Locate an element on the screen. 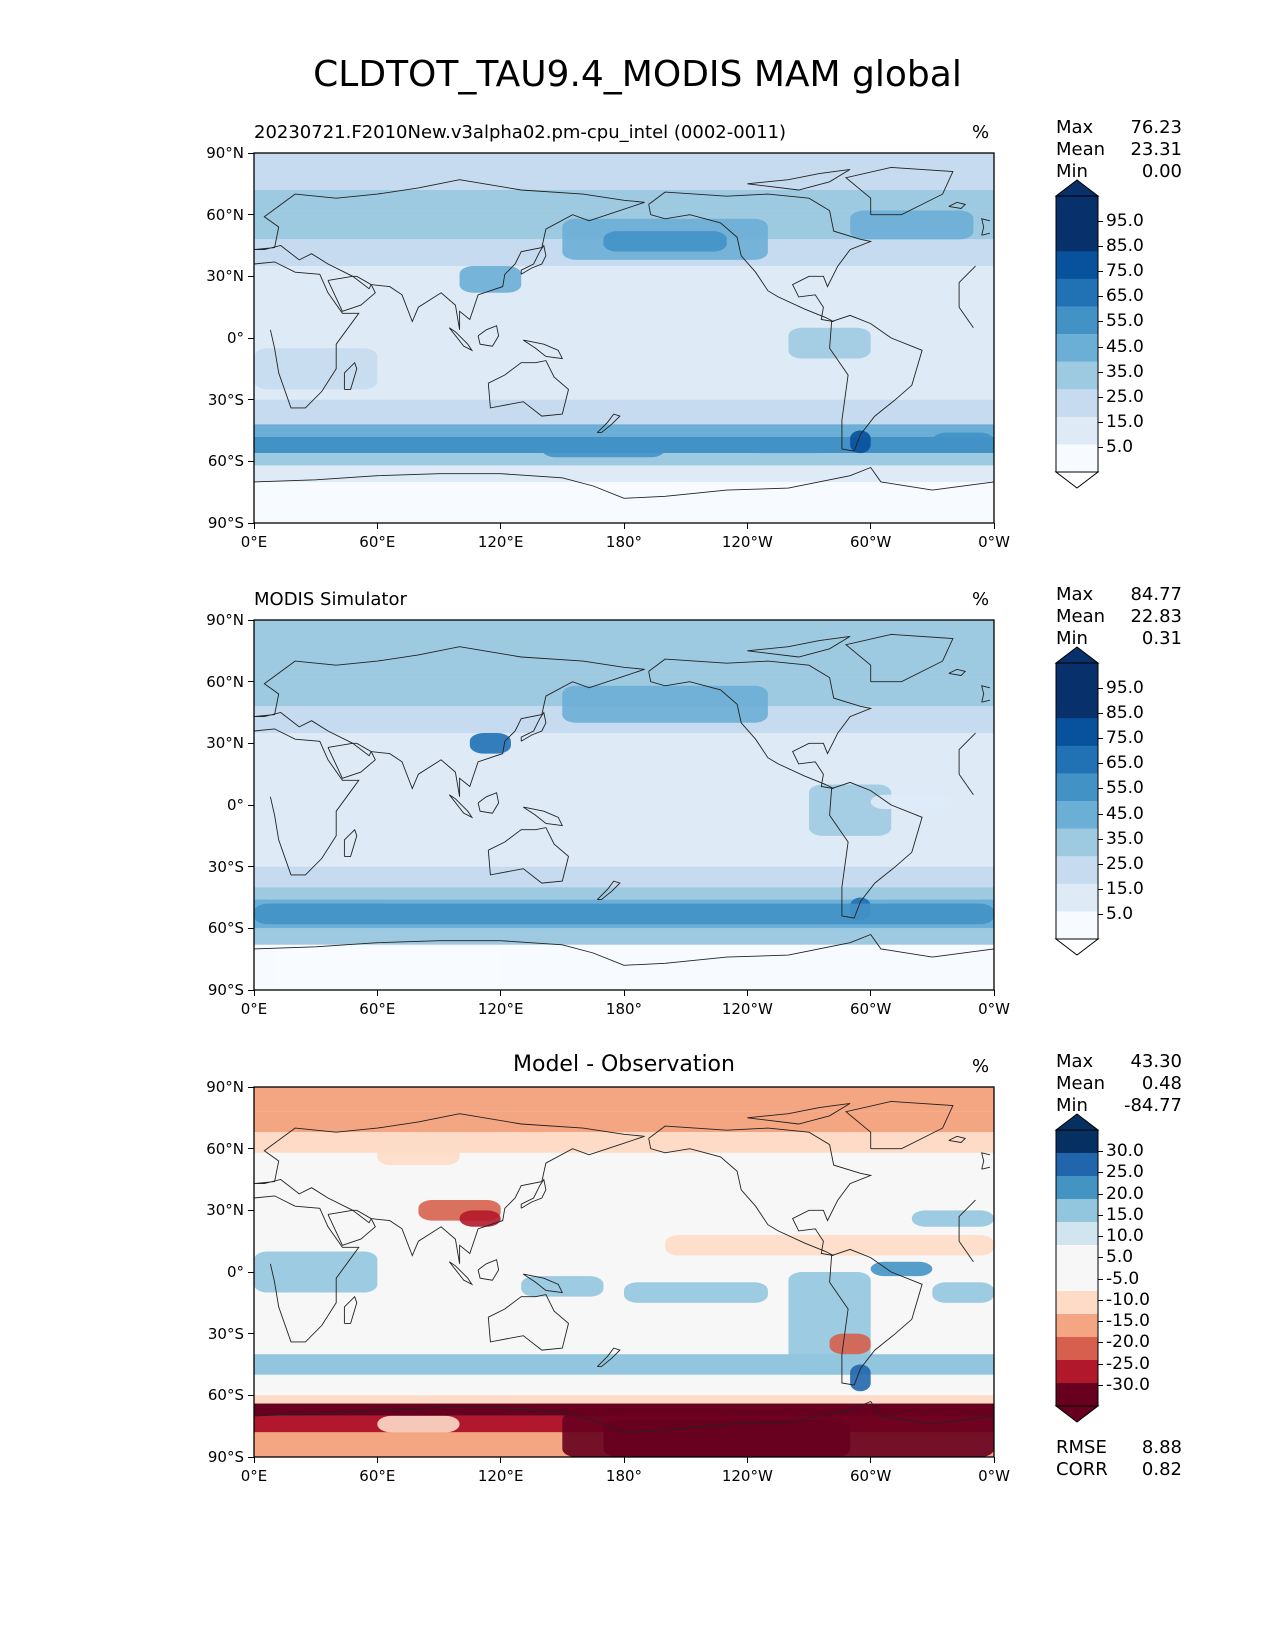  x-tick-label: 180° is located at coordinates (624, 1476).